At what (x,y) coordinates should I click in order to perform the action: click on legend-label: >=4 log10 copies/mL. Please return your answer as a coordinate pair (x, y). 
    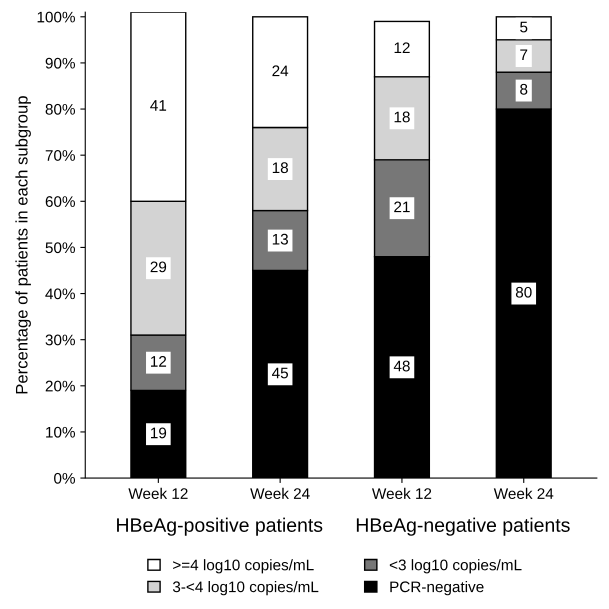
    Looking at the image, I should click on (243, 566).